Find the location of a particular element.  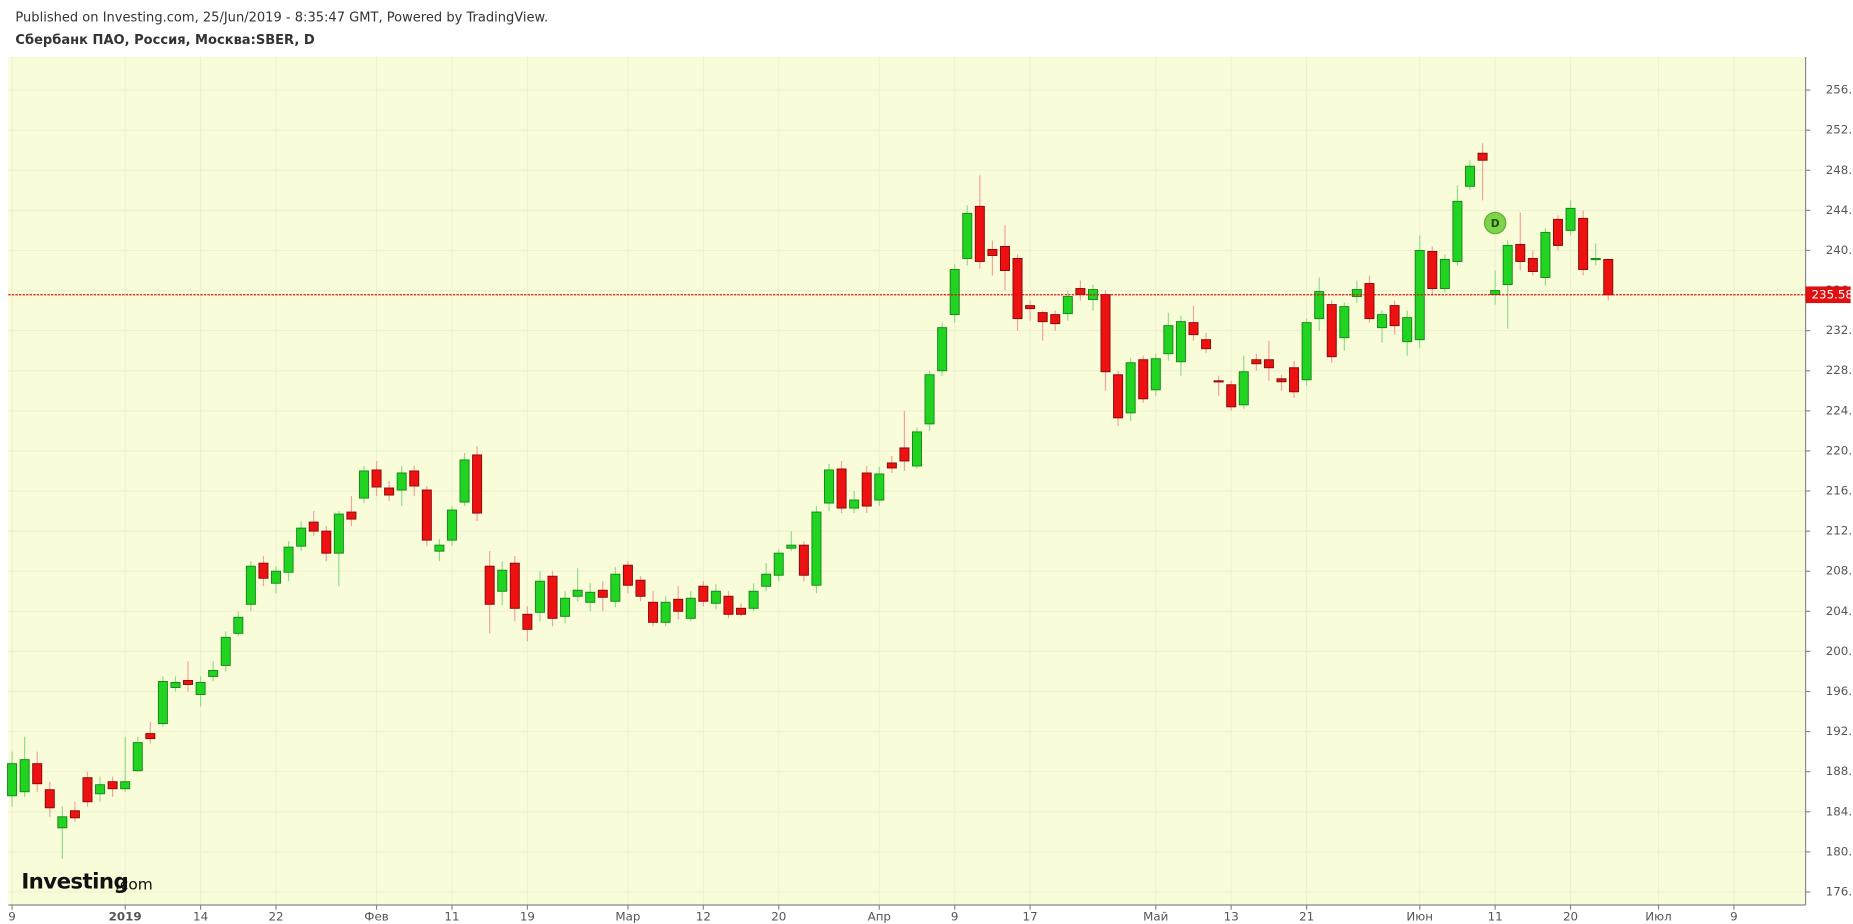

y-tick-label: 184.00 is located at coordinates (1839, 811).